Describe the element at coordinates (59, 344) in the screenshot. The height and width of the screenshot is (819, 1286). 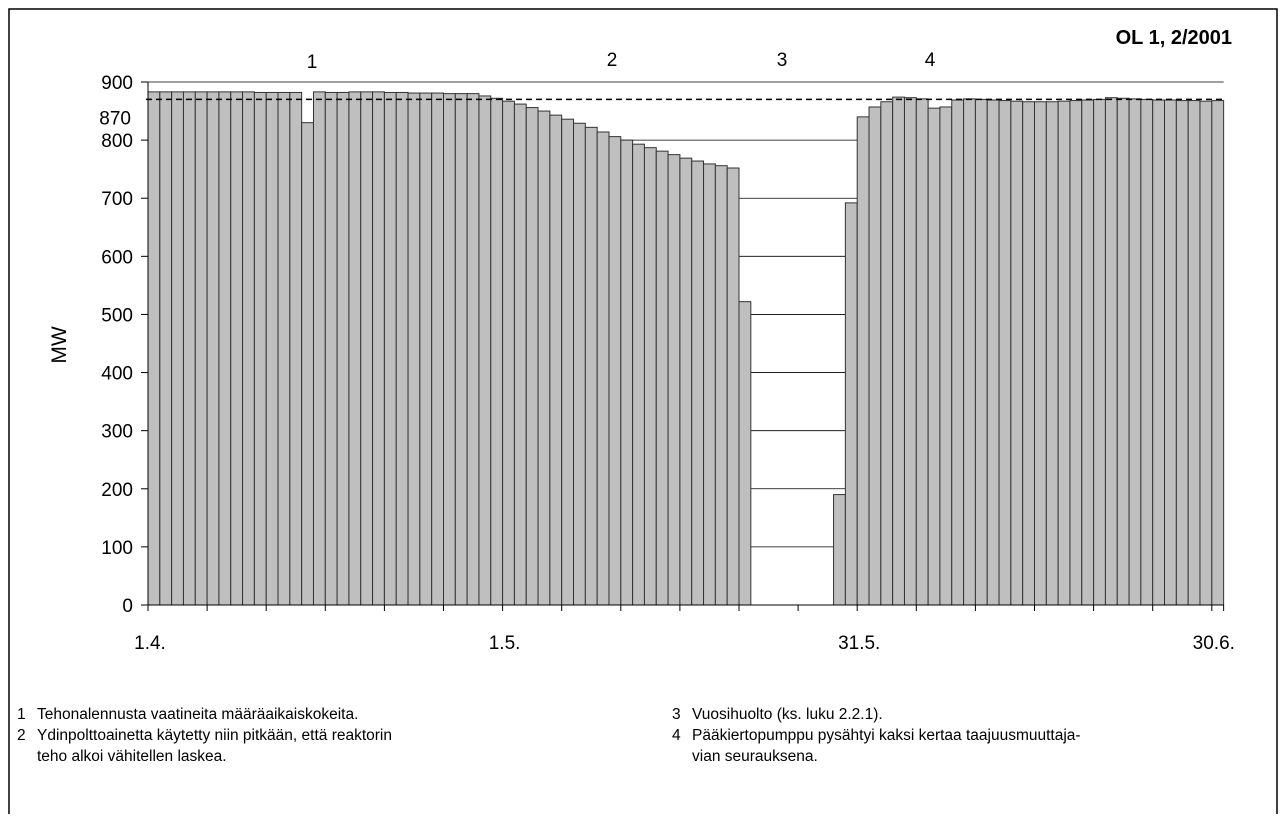
I see `y-axis-label: MW` at that location.